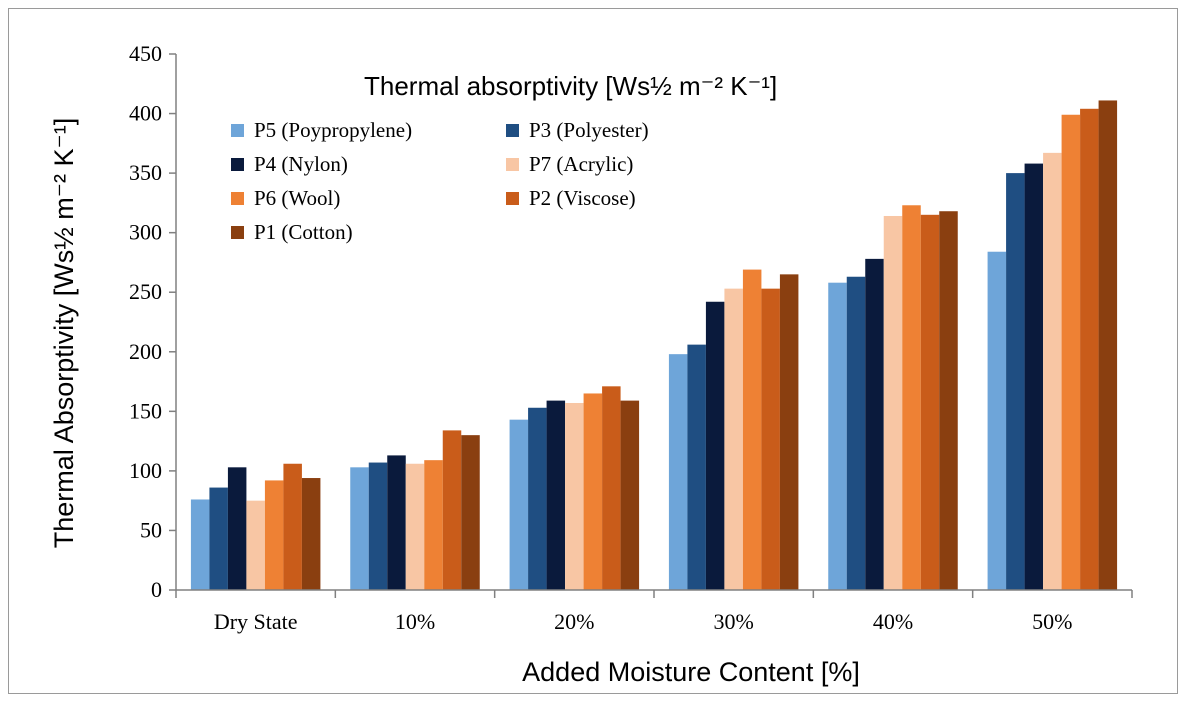  I want to click on x-axis-title: Added Moisture Content [%], so click(691, 672).